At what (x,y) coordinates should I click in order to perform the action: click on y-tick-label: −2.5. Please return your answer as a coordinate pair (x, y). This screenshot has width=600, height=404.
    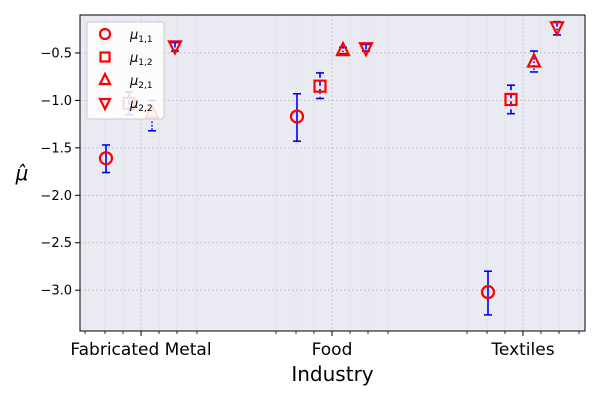
    Looking at the image, I should click on (56, 243).